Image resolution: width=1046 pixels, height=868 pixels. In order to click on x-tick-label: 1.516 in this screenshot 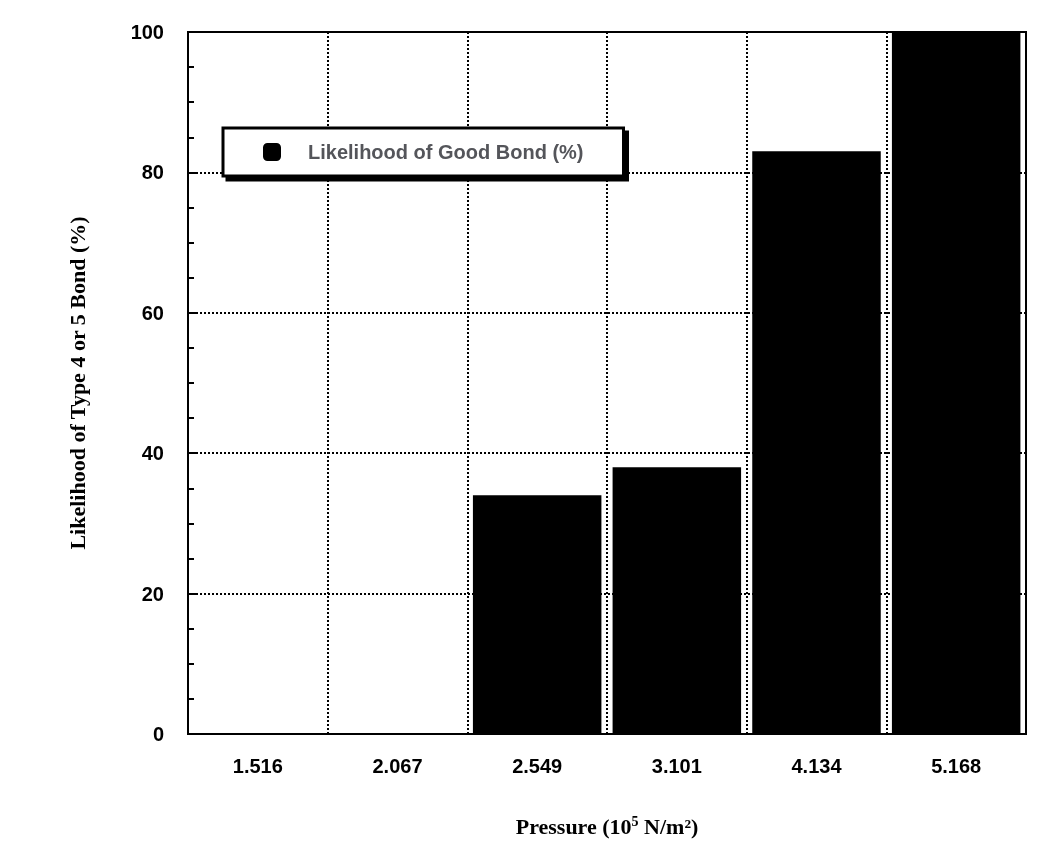, I will do `click(257, 766)`.